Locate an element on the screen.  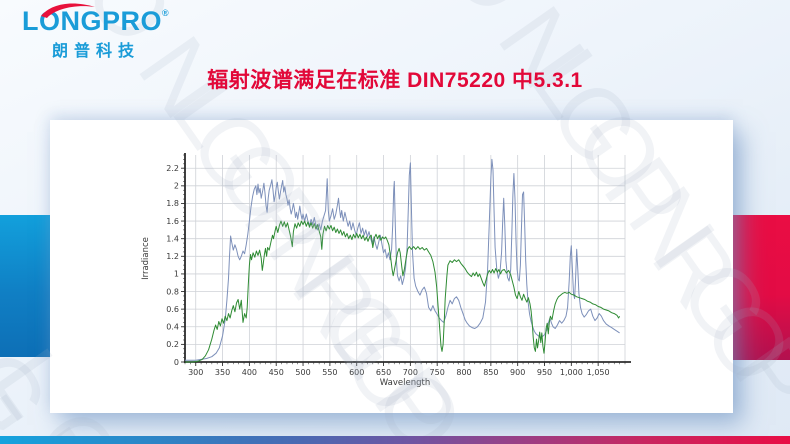
svg-text: 0.2 is located at coordinates (172, 344).